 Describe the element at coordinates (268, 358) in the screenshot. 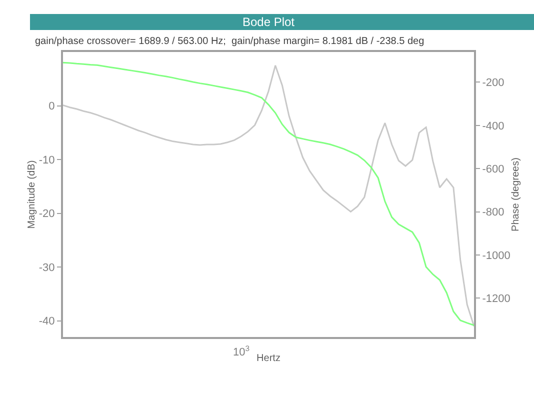

I see `x-axis-title: Hertz` at that location.